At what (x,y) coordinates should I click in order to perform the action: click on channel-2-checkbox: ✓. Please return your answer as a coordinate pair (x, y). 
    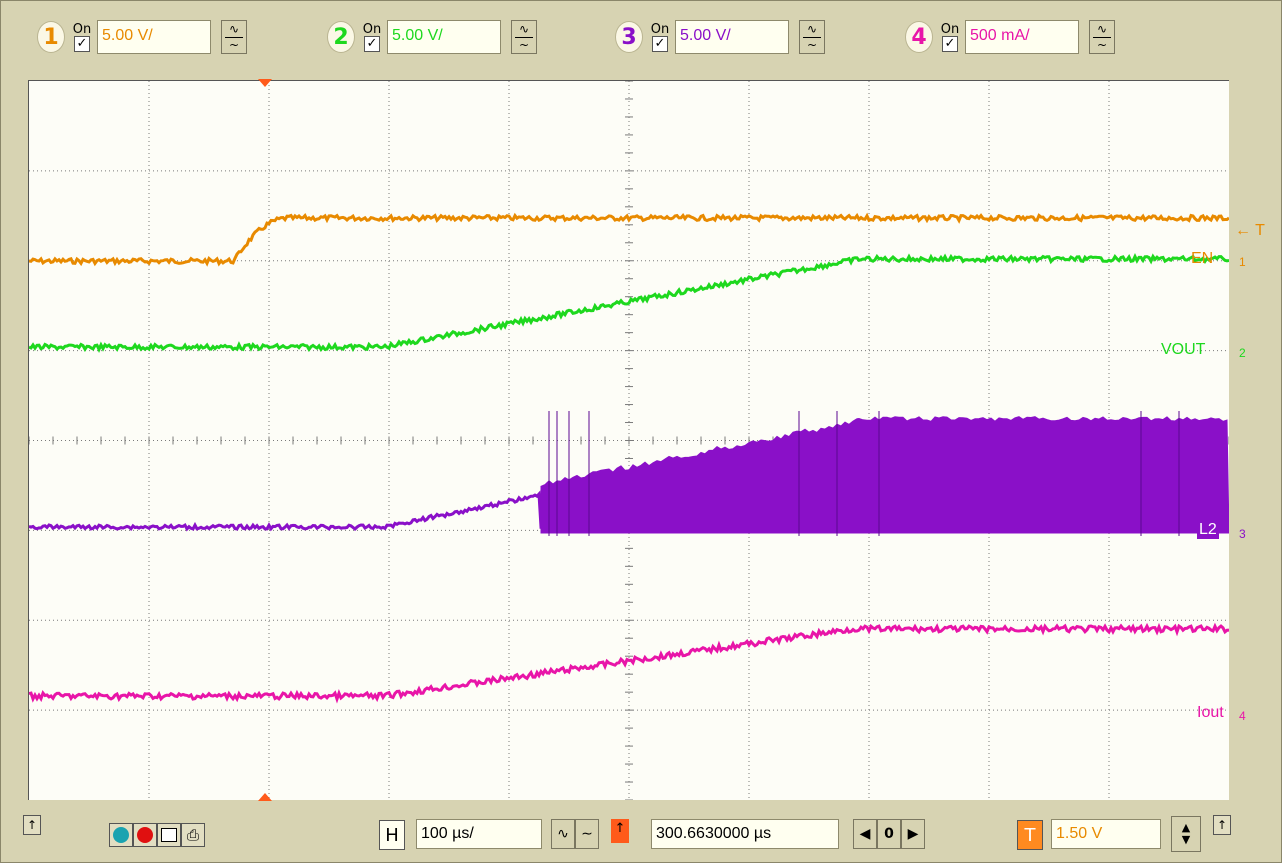
    Looking at the image, I should click on (372, 43).